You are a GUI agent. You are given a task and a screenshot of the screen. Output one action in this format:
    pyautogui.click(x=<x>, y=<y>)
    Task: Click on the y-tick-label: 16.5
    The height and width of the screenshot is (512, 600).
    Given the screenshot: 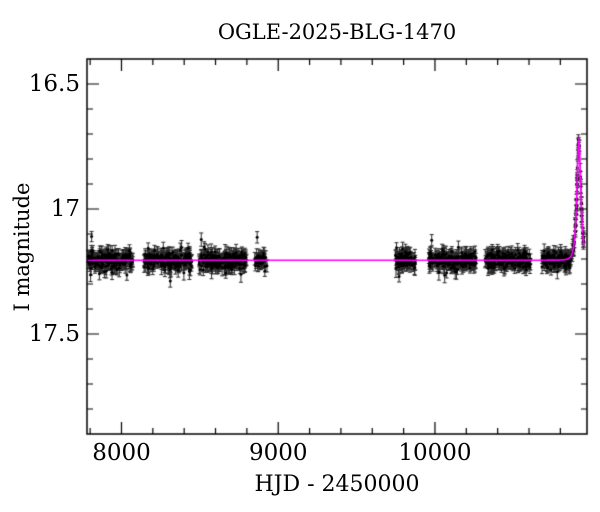 What is the action you would take?
    pyautogui.click(x=54, y=84)
    